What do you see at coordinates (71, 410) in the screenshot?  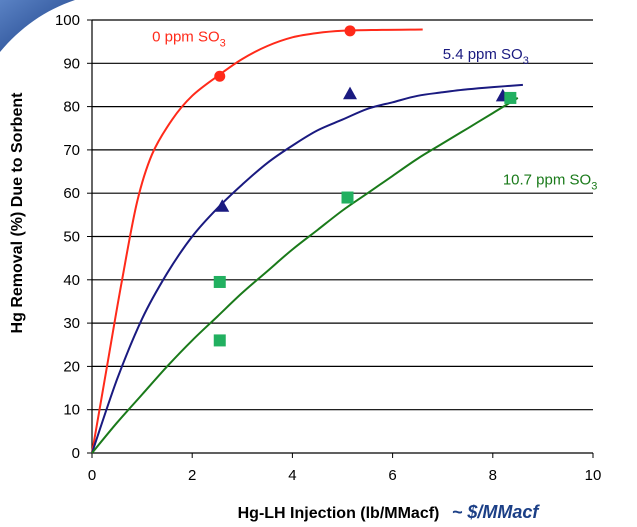 I see `y-tick-label: 10` at bounding box center [71, 410].